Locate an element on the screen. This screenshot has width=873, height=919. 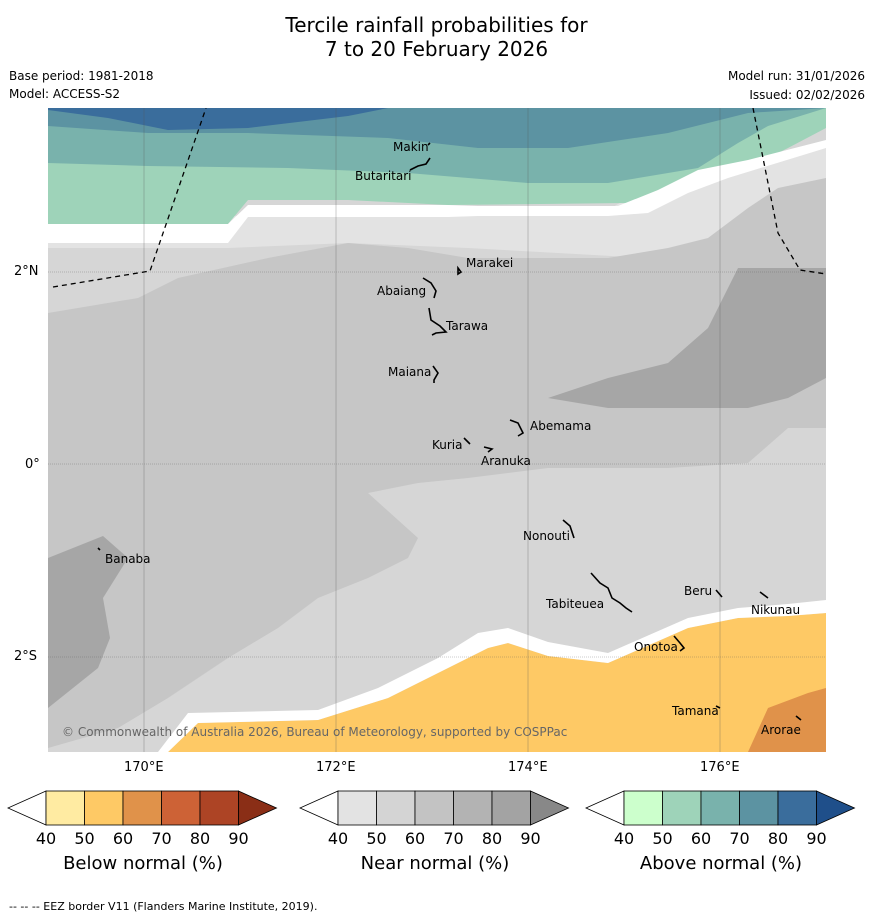
label-tabiteuea: Tabiteuea is located at coordinates (574, 604).